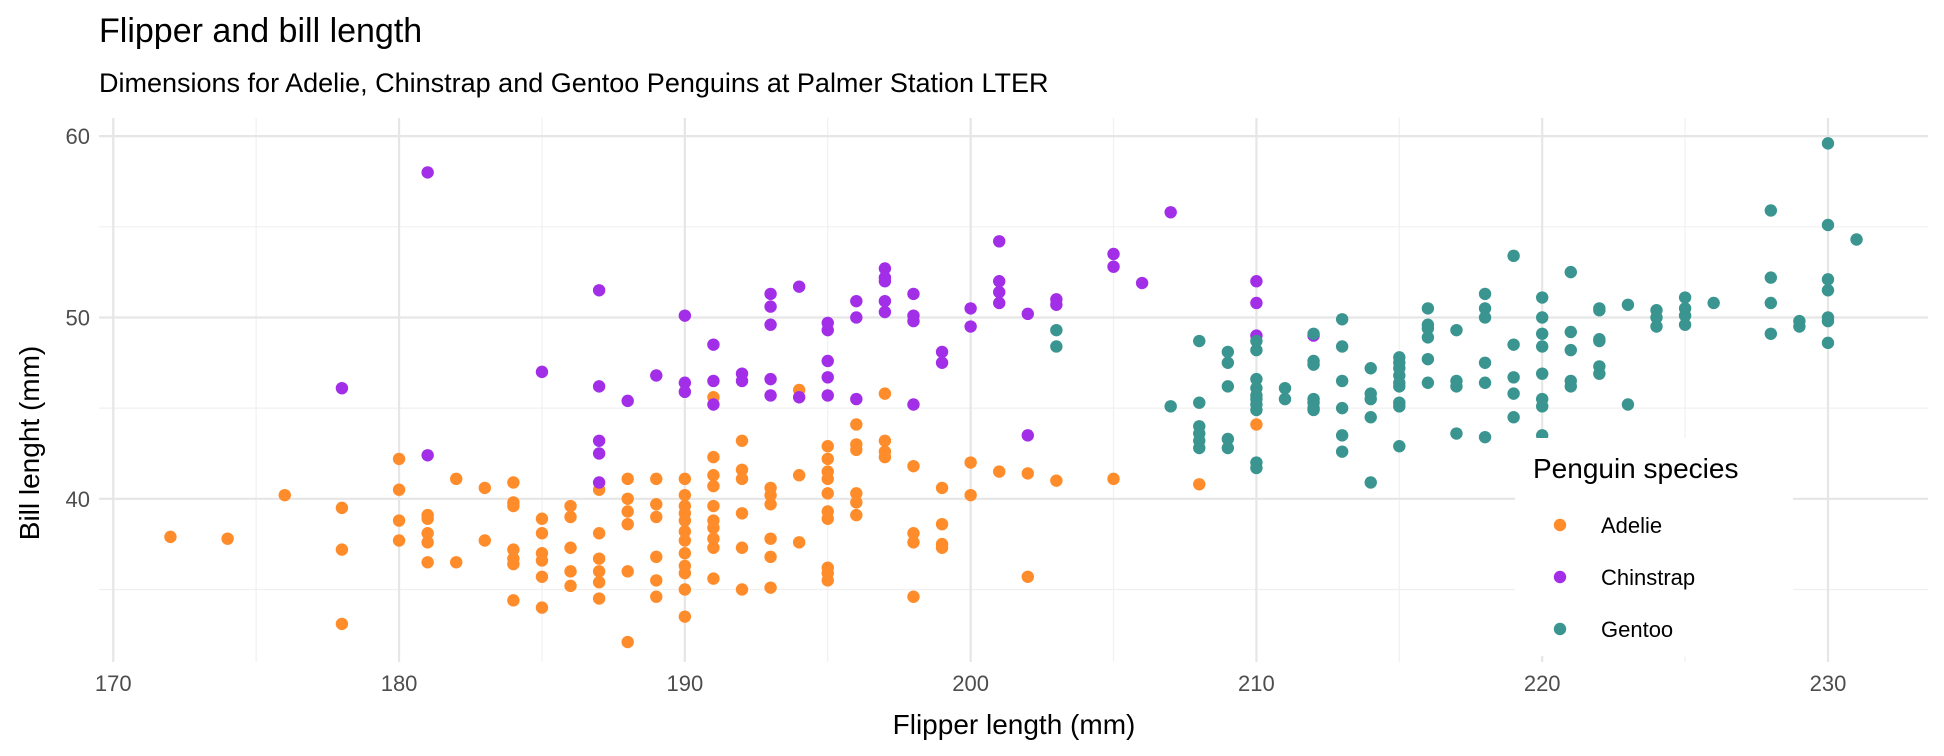  I want to click on y-axis-tick-labels: 40 50 60, so click(78, 318).